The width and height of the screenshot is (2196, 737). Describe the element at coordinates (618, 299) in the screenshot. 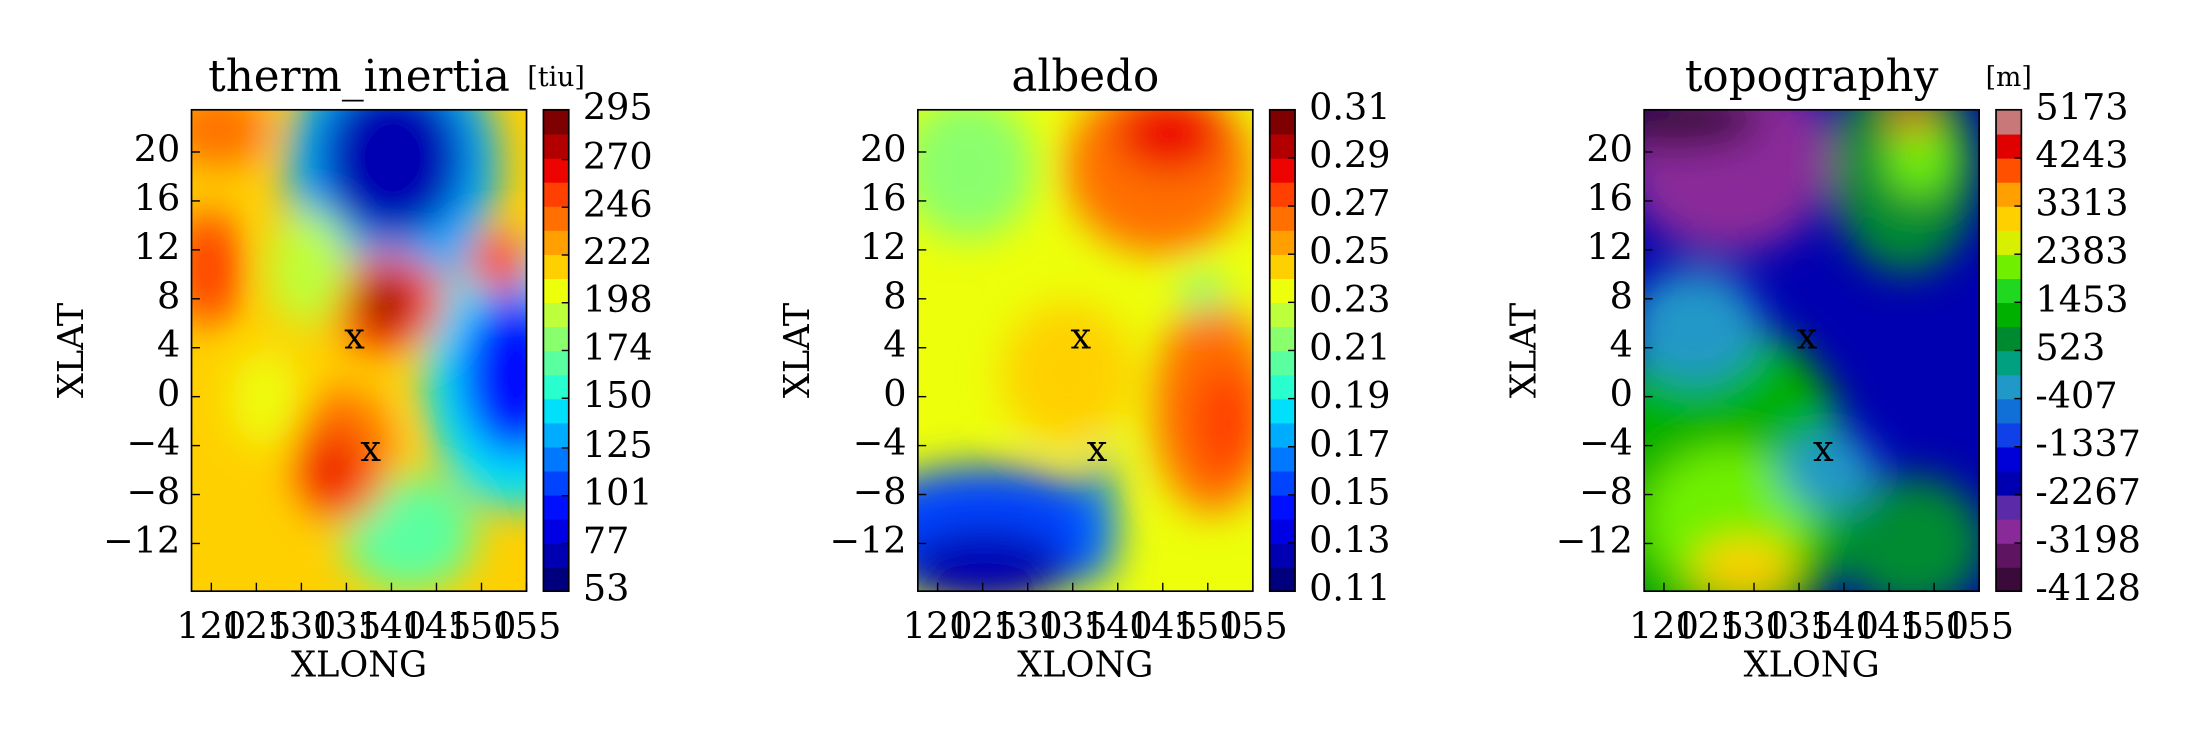

I see `colorbar-tick-label: 198` at that location.